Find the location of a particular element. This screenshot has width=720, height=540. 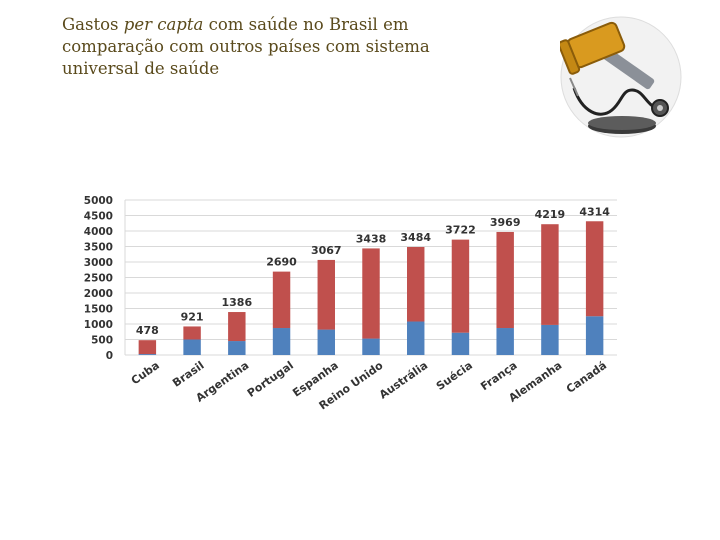

category-label: Suécia is located at coordinates (454, 376).